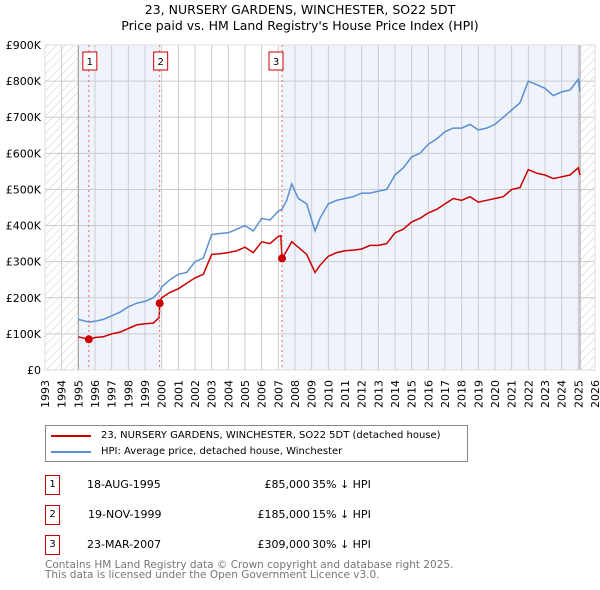  Describe the element at coordinates (478, 394) in the screenshot. I see `x-tick-label: 2019` at that location.